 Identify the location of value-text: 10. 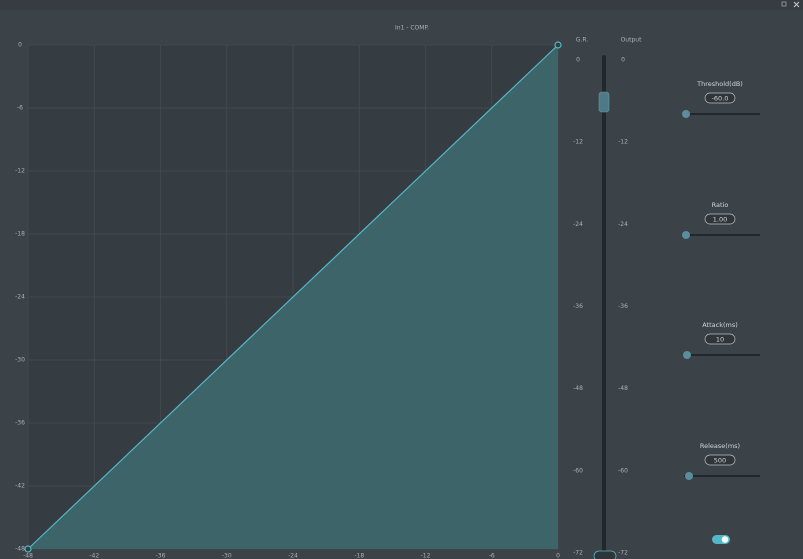
(720, 340).